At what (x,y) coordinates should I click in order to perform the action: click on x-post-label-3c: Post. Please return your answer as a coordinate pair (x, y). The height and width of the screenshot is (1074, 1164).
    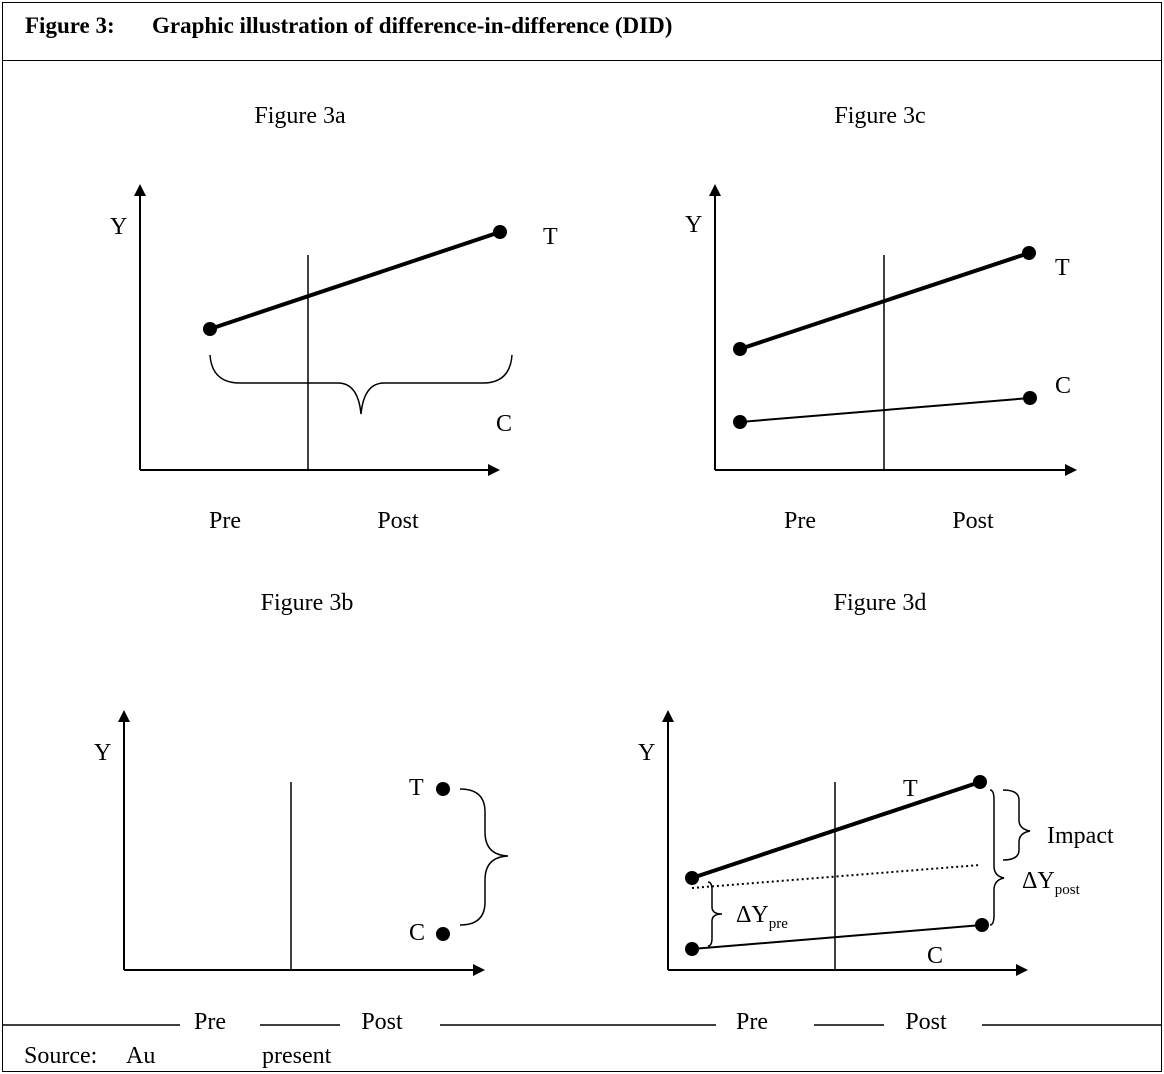
    Looking at the image, I should click on (973, 521).